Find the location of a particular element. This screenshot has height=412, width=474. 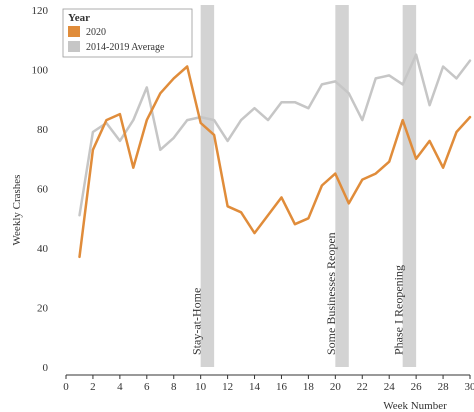

x-tick-label: 20 is located at coordinates (336, 387).